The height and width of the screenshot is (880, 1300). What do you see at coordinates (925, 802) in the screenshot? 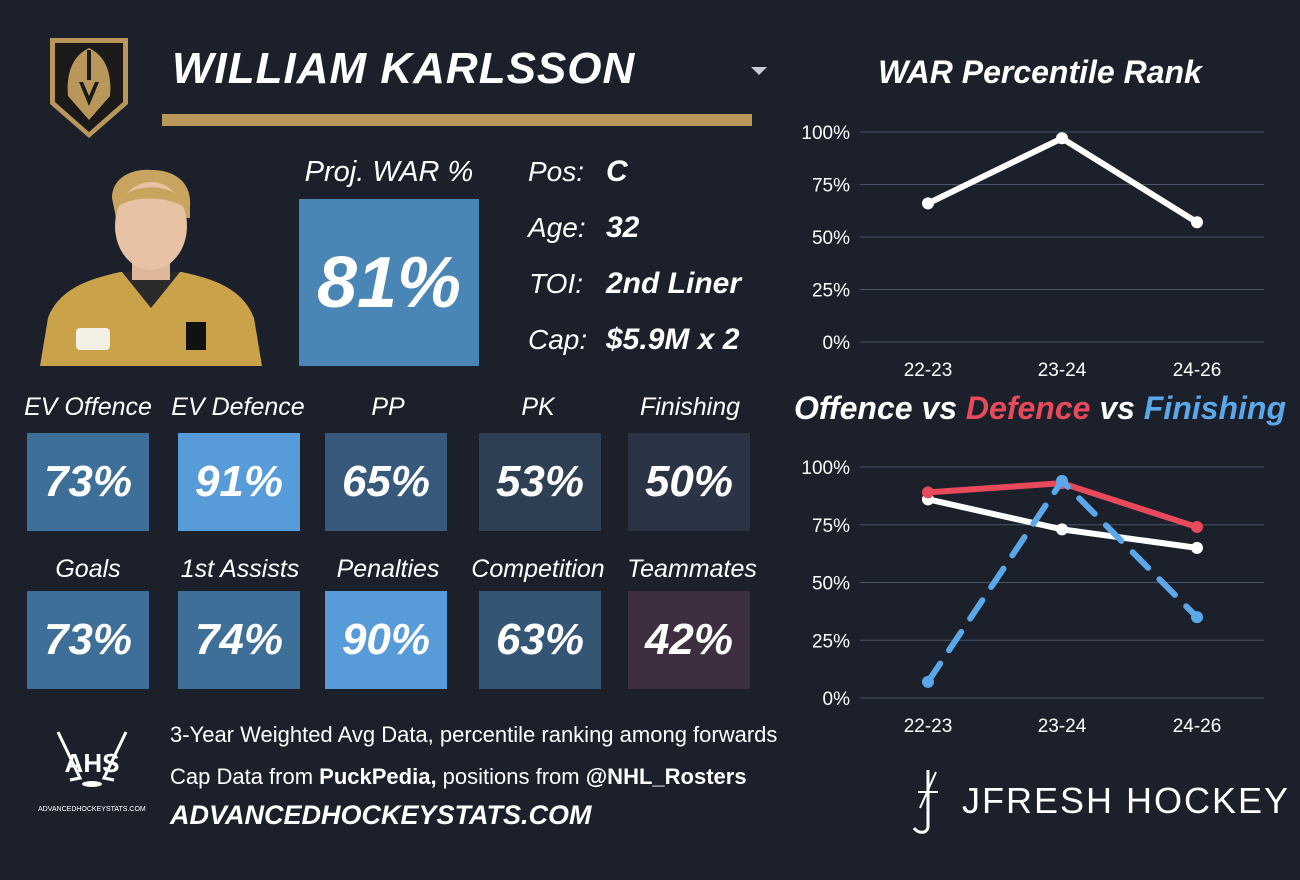
I see `jfresh-logo-icon` at bounding box center [925, 802].